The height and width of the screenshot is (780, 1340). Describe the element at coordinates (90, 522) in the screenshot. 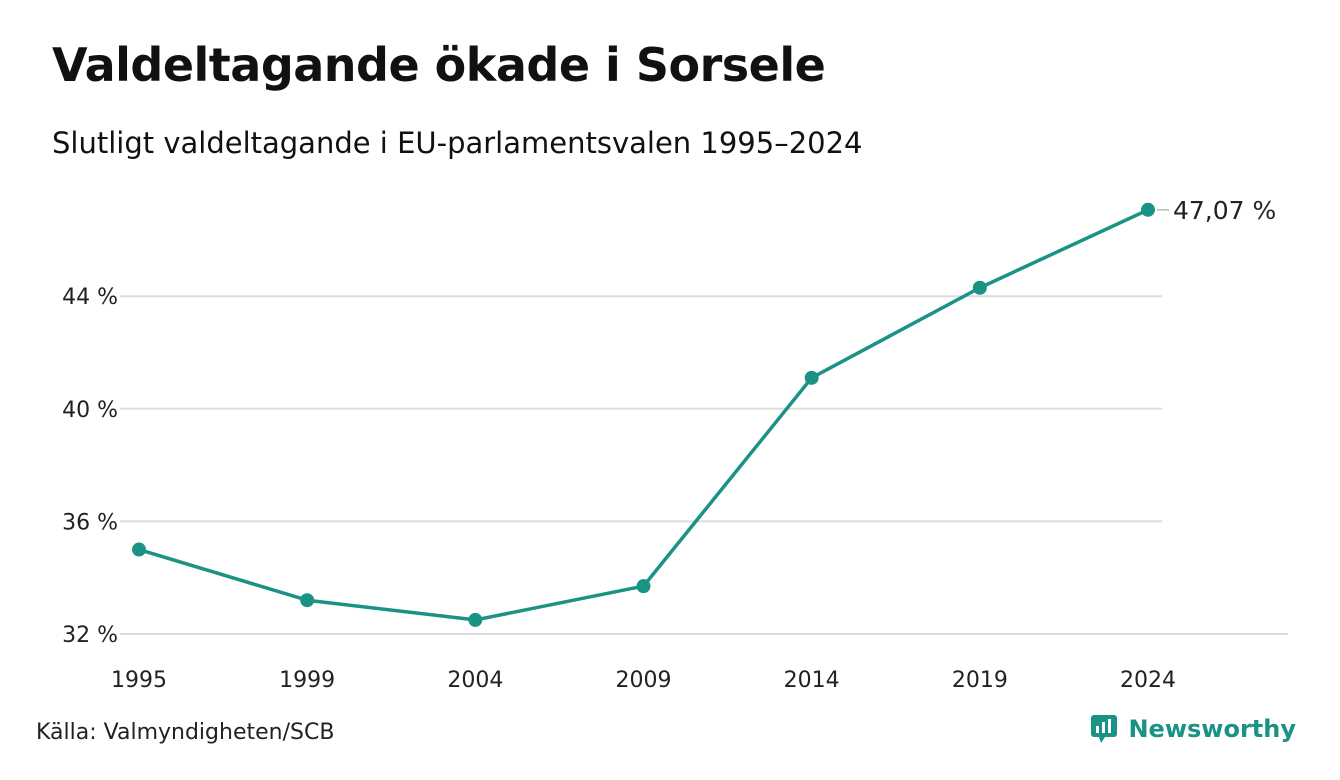

I see `y-tick-label: 36 %` at that location.